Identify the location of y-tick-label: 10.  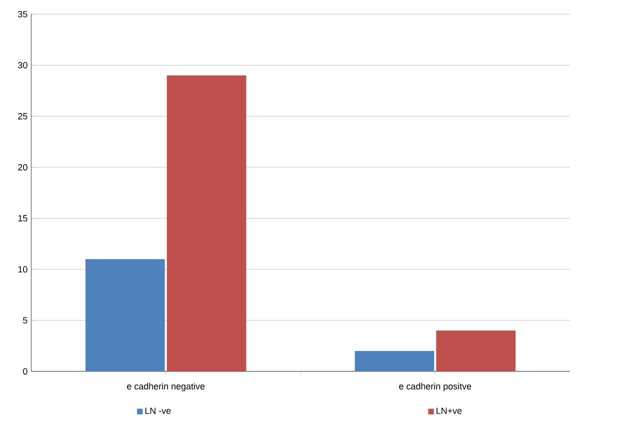
(23, 269).